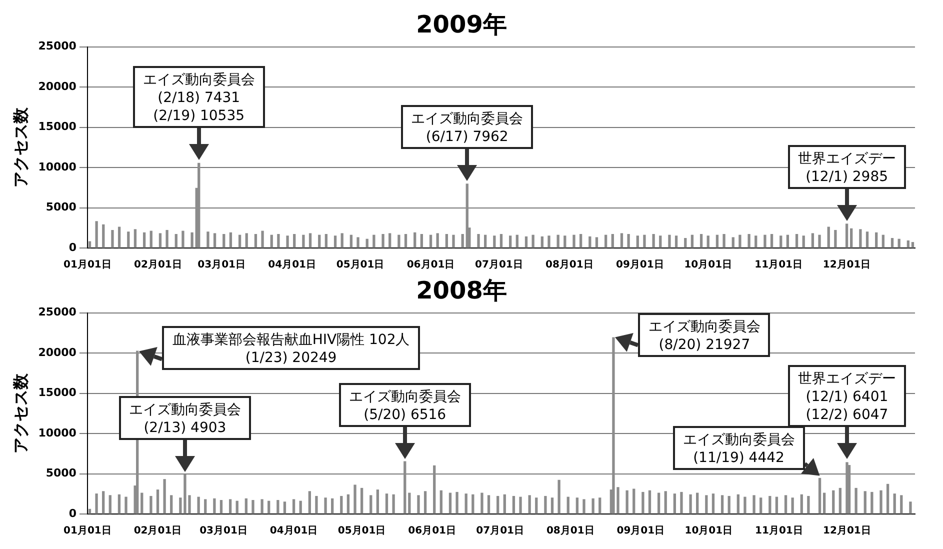  What do you see at coordinates (185, 418) in the screenshot?
I see `annotation: エイズ動向委員会 (2/13) 4903` at bounding box center [185, 418].